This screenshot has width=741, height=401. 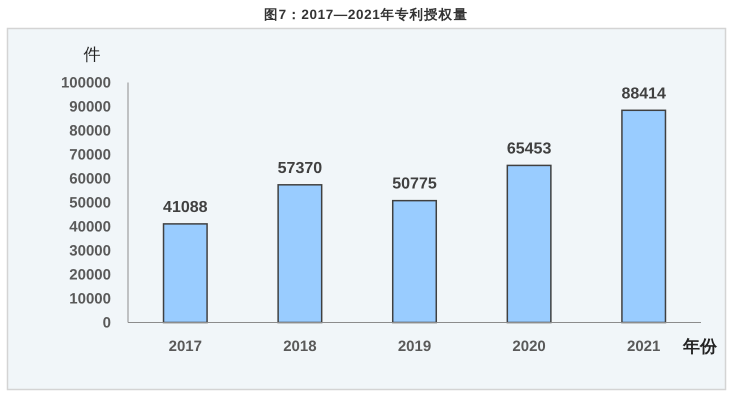 I want to click on ylabel: 件, so click(x=92, y=54).